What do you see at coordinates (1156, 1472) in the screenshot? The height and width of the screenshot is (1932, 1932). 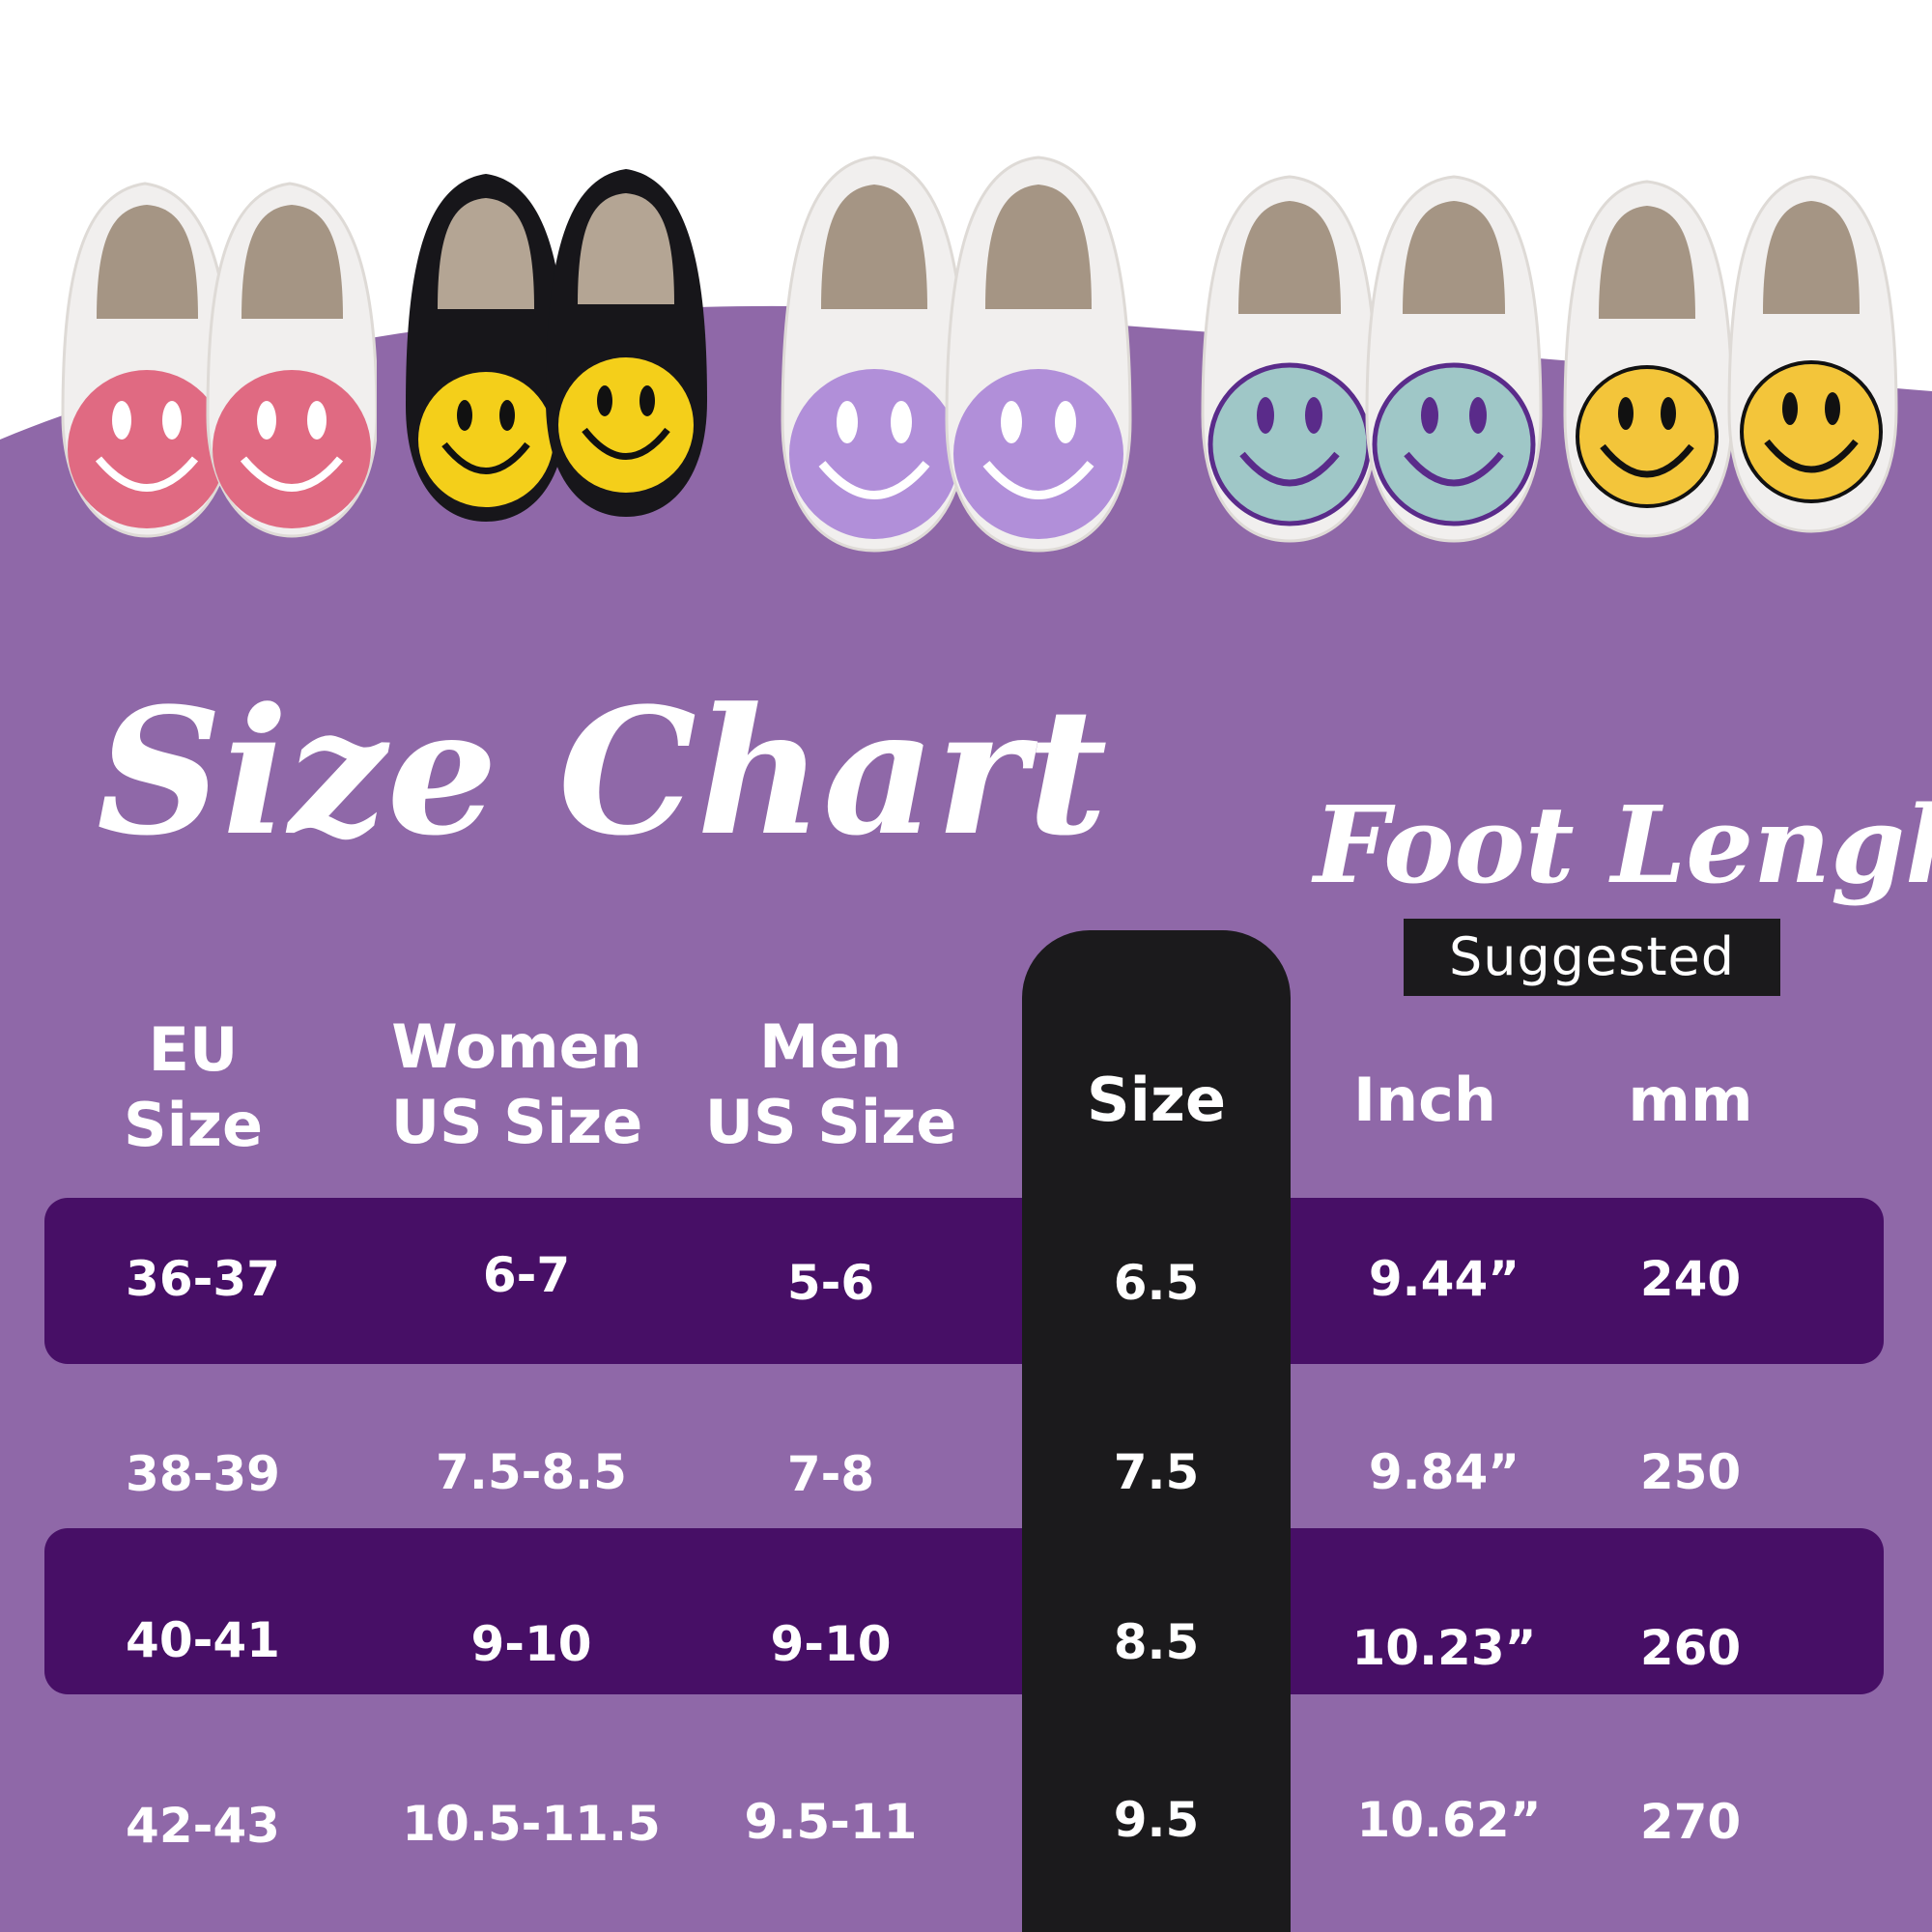 I see `row-2-size: 7.5` at bounding box center [1156, 1472].